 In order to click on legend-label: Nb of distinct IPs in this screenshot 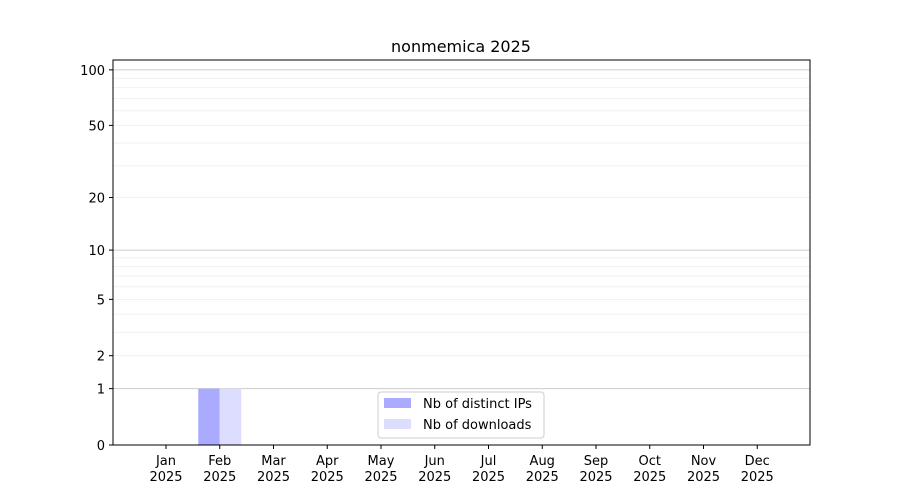, I will do `click(477, 404)`.